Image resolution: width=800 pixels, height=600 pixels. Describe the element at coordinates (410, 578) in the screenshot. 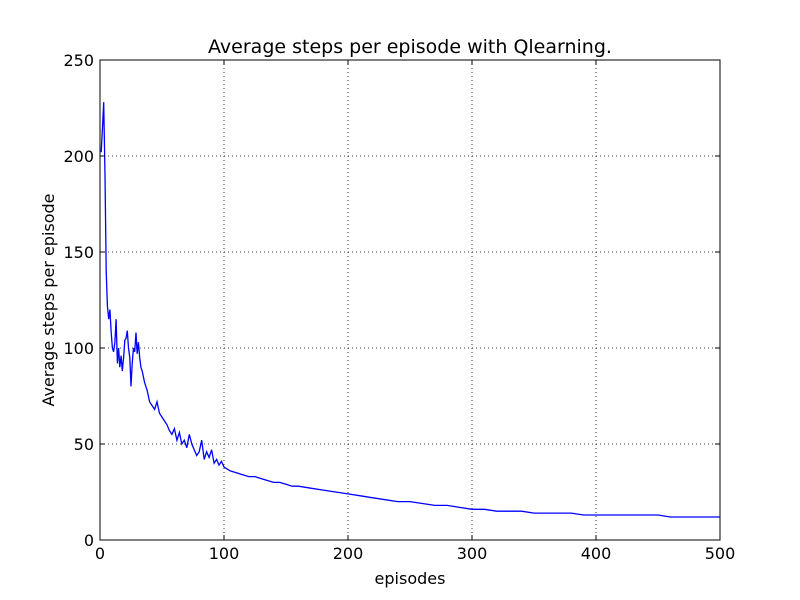

I see `x-axis-title: episodes` at that location.